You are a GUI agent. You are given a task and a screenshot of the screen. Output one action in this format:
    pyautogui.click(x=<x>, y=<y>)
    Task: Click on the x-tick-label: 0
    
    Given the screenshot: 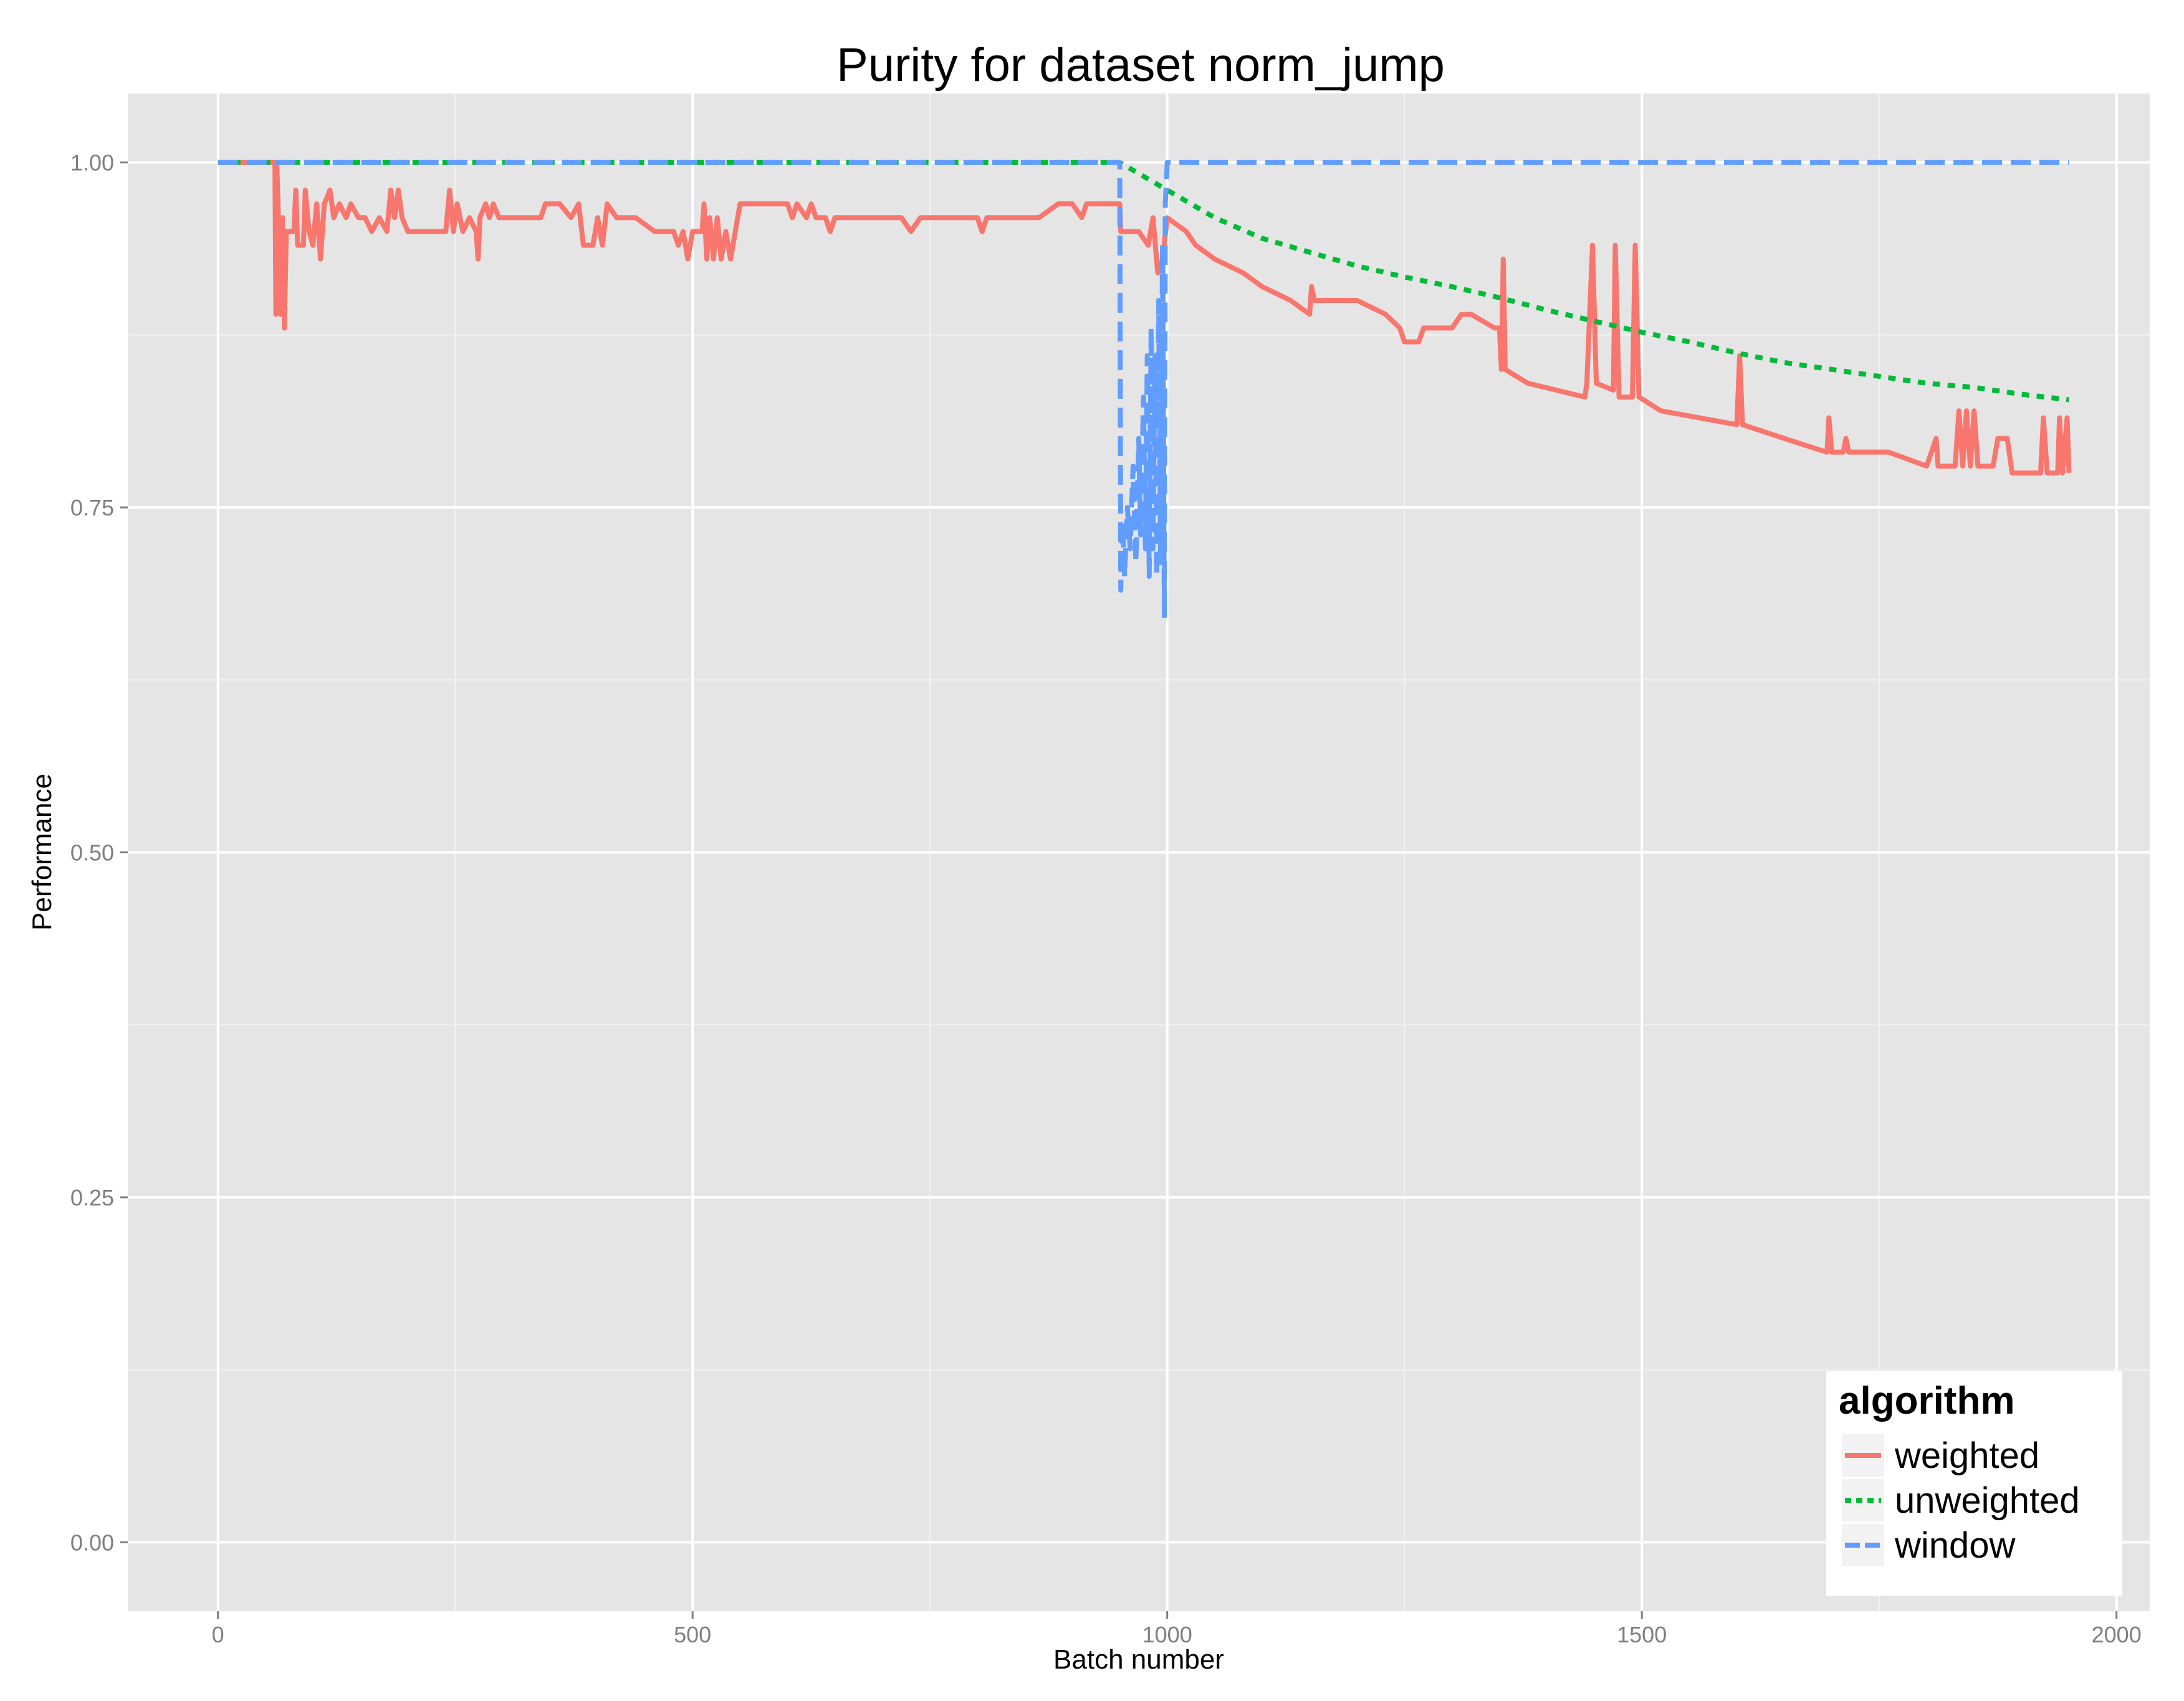 What is the action you would take?
    pyautogui.click(x=218, y=1634)
    